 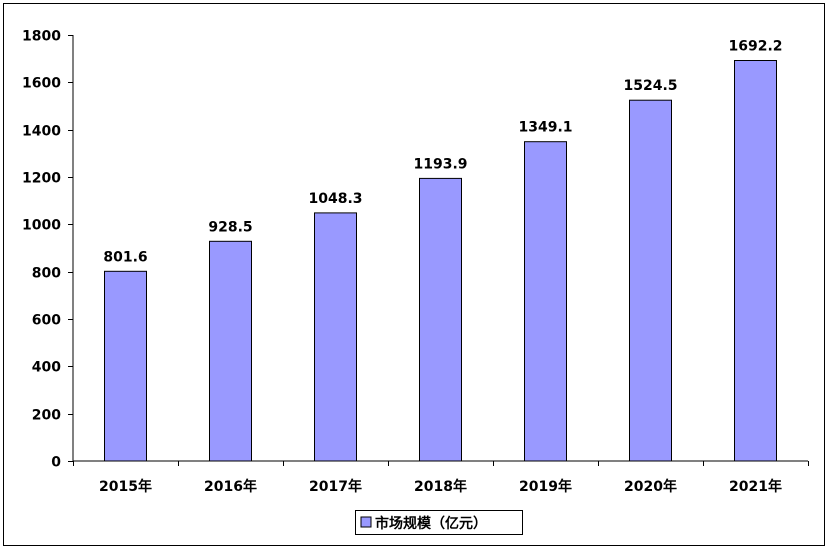 I want to click on x-tick-label: 2019年, so click(x=545, y=486).